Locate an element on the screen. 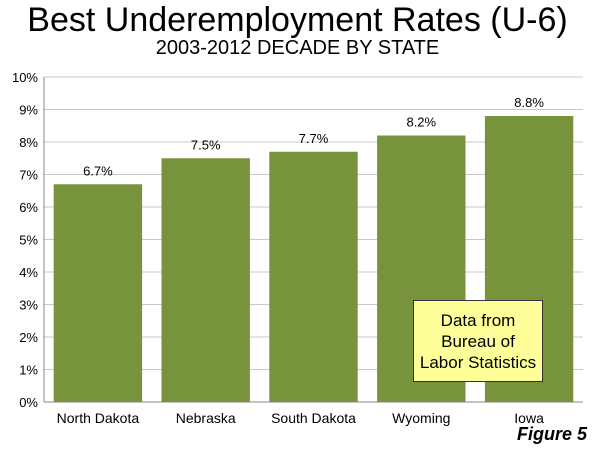 The width and height of the screenshot is (595, 451). data-label: 7.7% is located at coordinates (314, 138).